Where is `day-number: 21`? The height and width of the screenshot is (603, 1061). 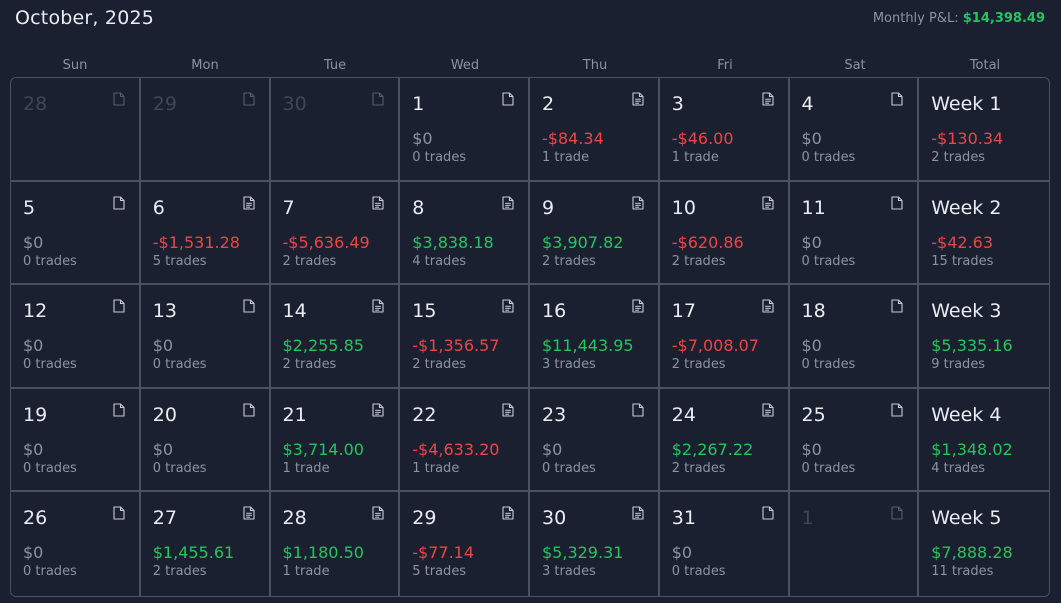 day-number: 21 is located at coordinates (294, 414).